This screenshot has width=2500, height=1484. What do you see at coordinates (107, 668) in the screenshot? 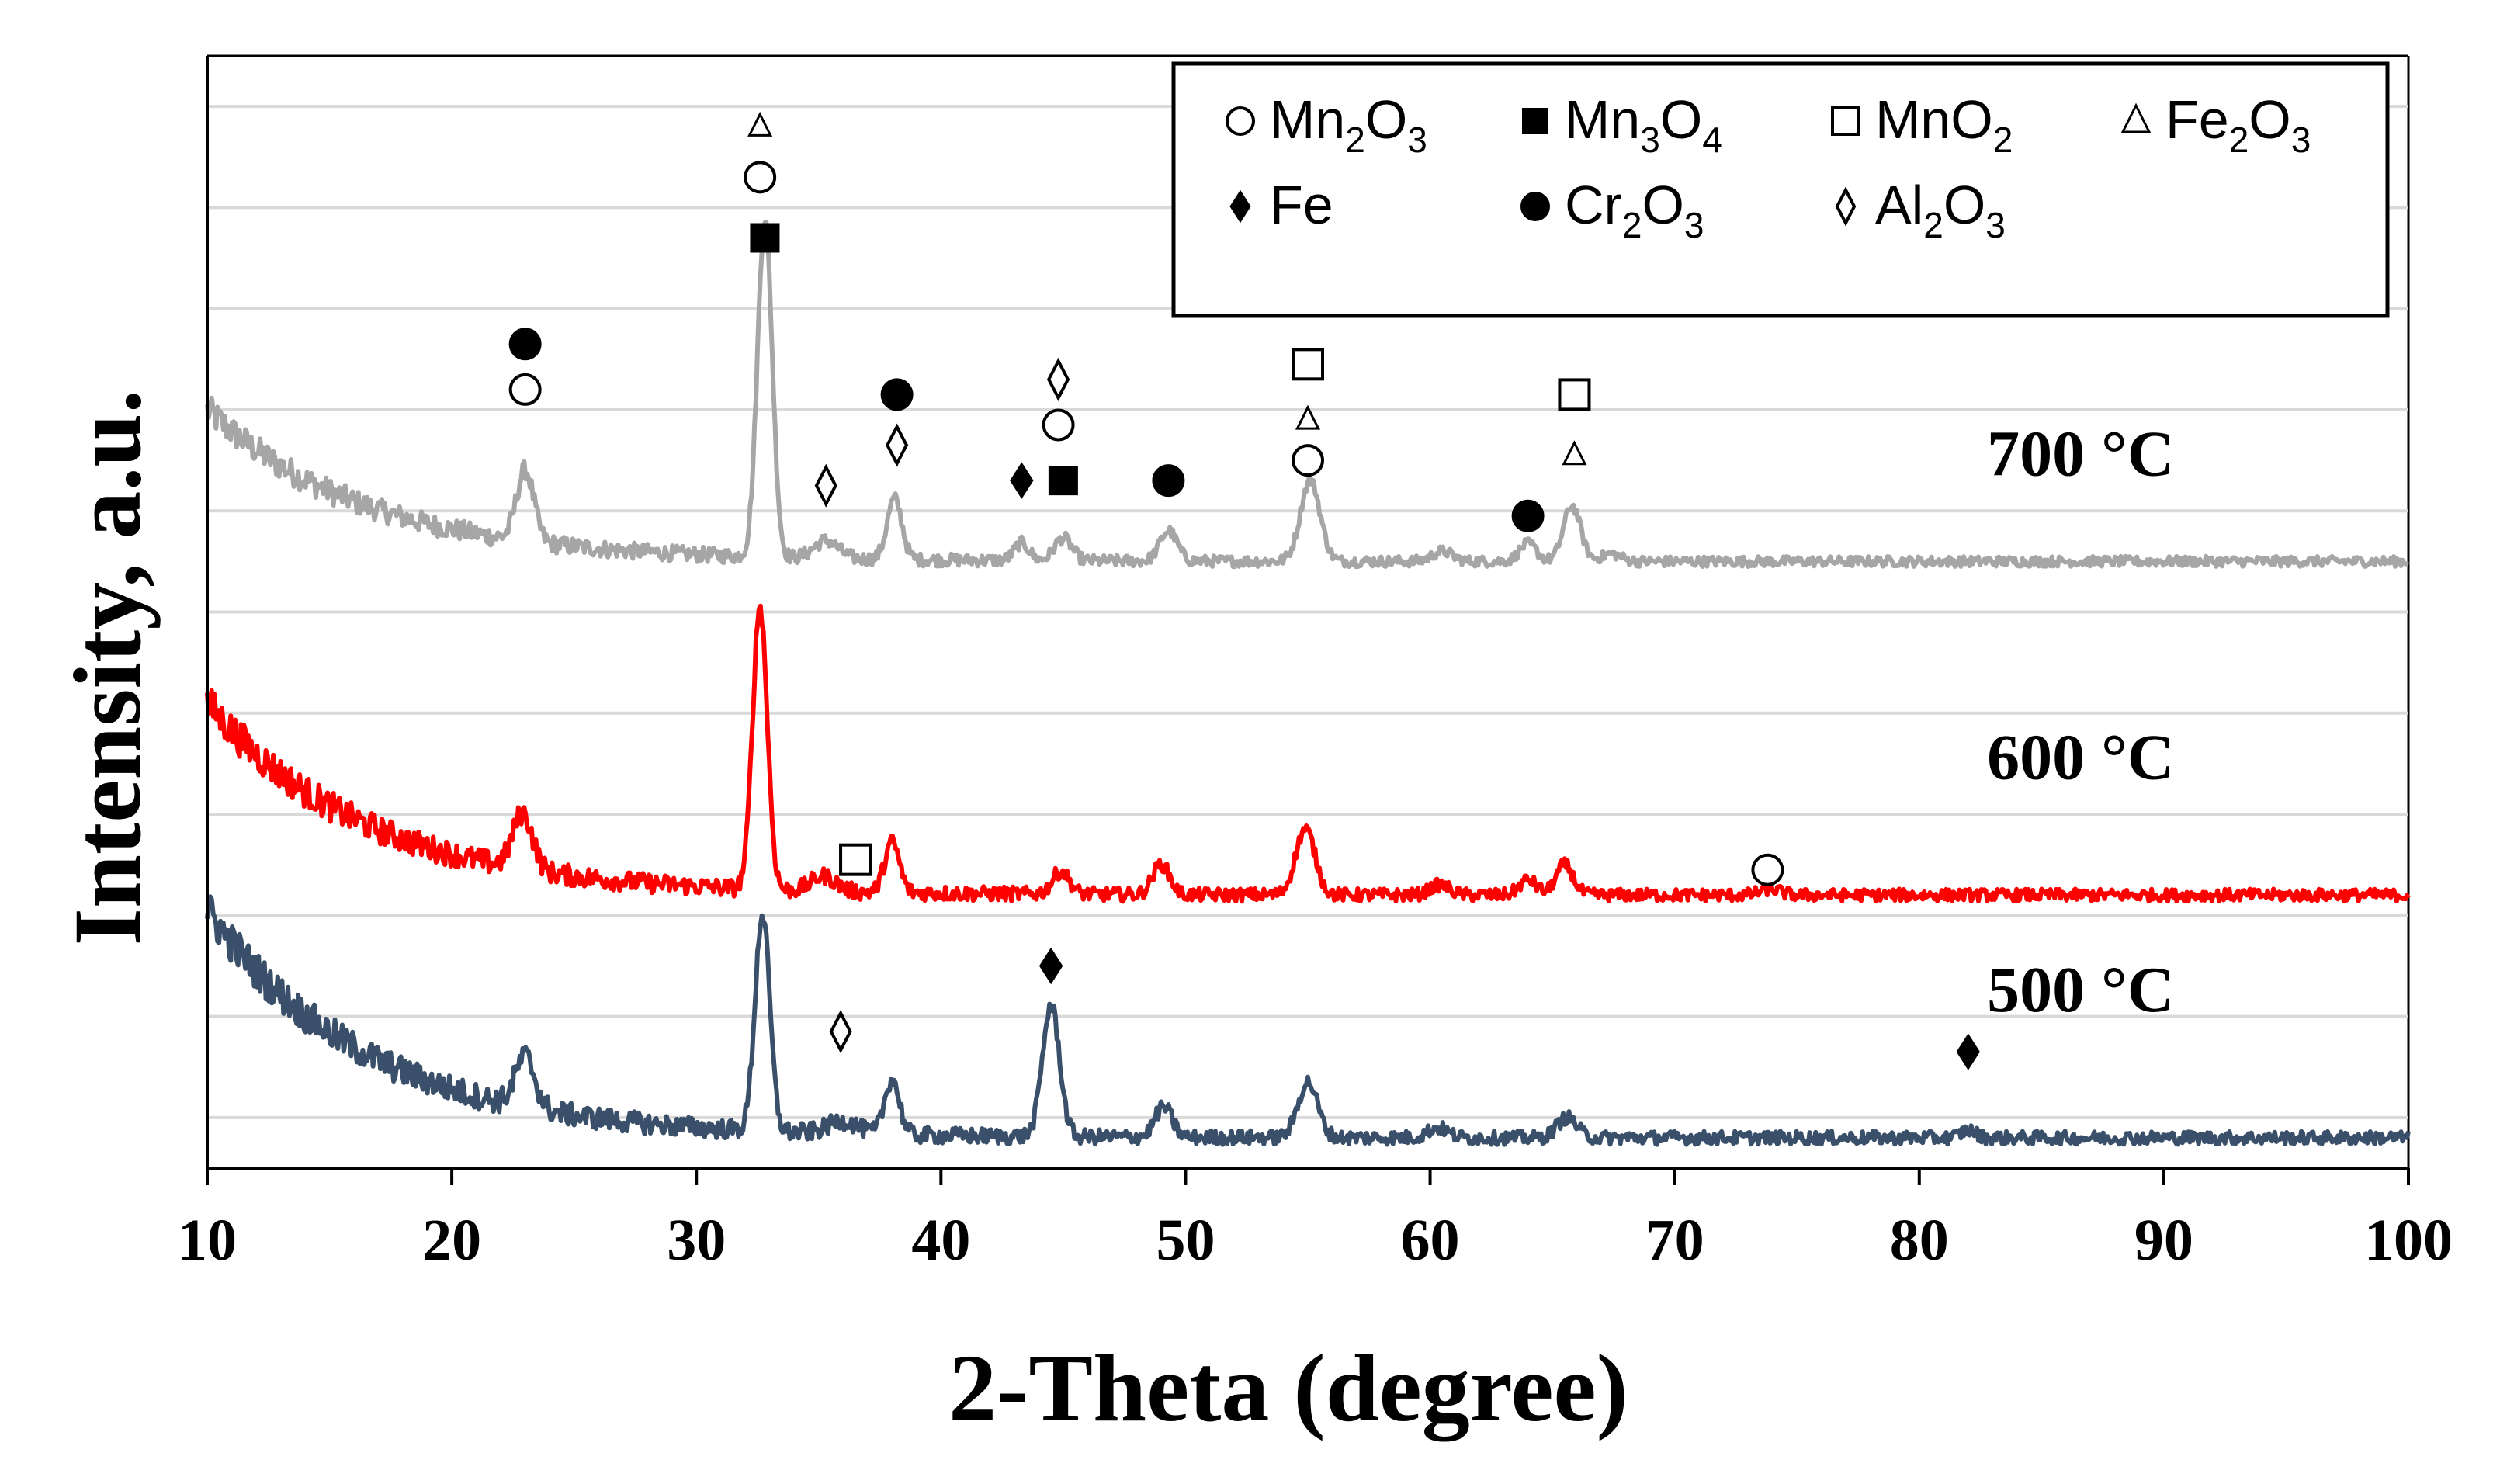
I see `y-axis-label: Intensity, a.u.` at bounding box center [107, 668].